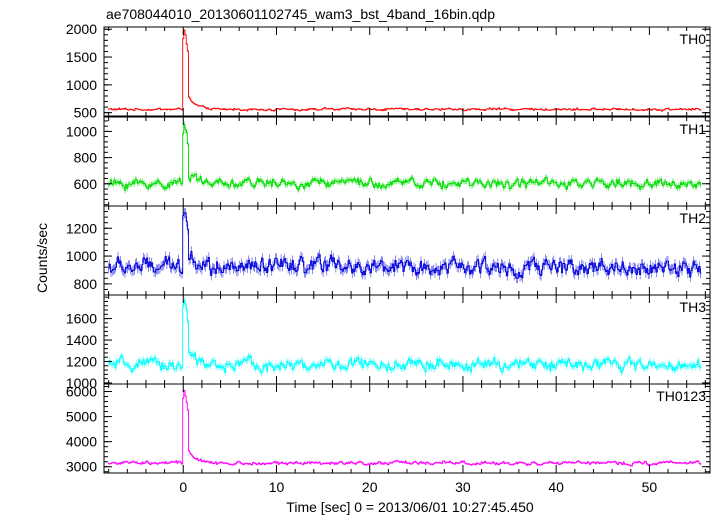 Image resolution: width=717 pixels, height=516 pixels. I want to click on y-axis-label: Counts/sec, so click(42, 258).